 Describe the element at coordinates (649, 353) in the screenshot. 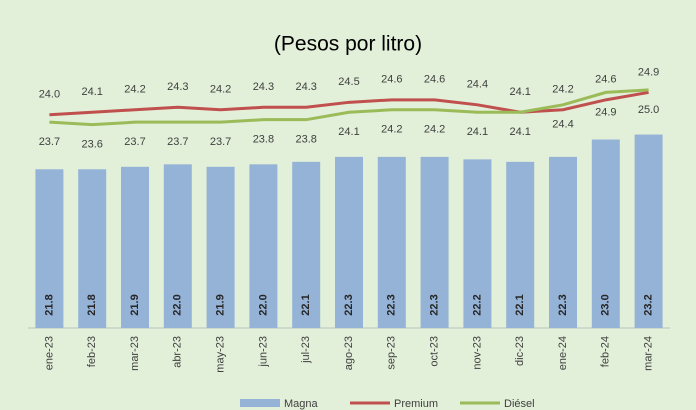

I see `x-tick-label: mar-24` at that location.